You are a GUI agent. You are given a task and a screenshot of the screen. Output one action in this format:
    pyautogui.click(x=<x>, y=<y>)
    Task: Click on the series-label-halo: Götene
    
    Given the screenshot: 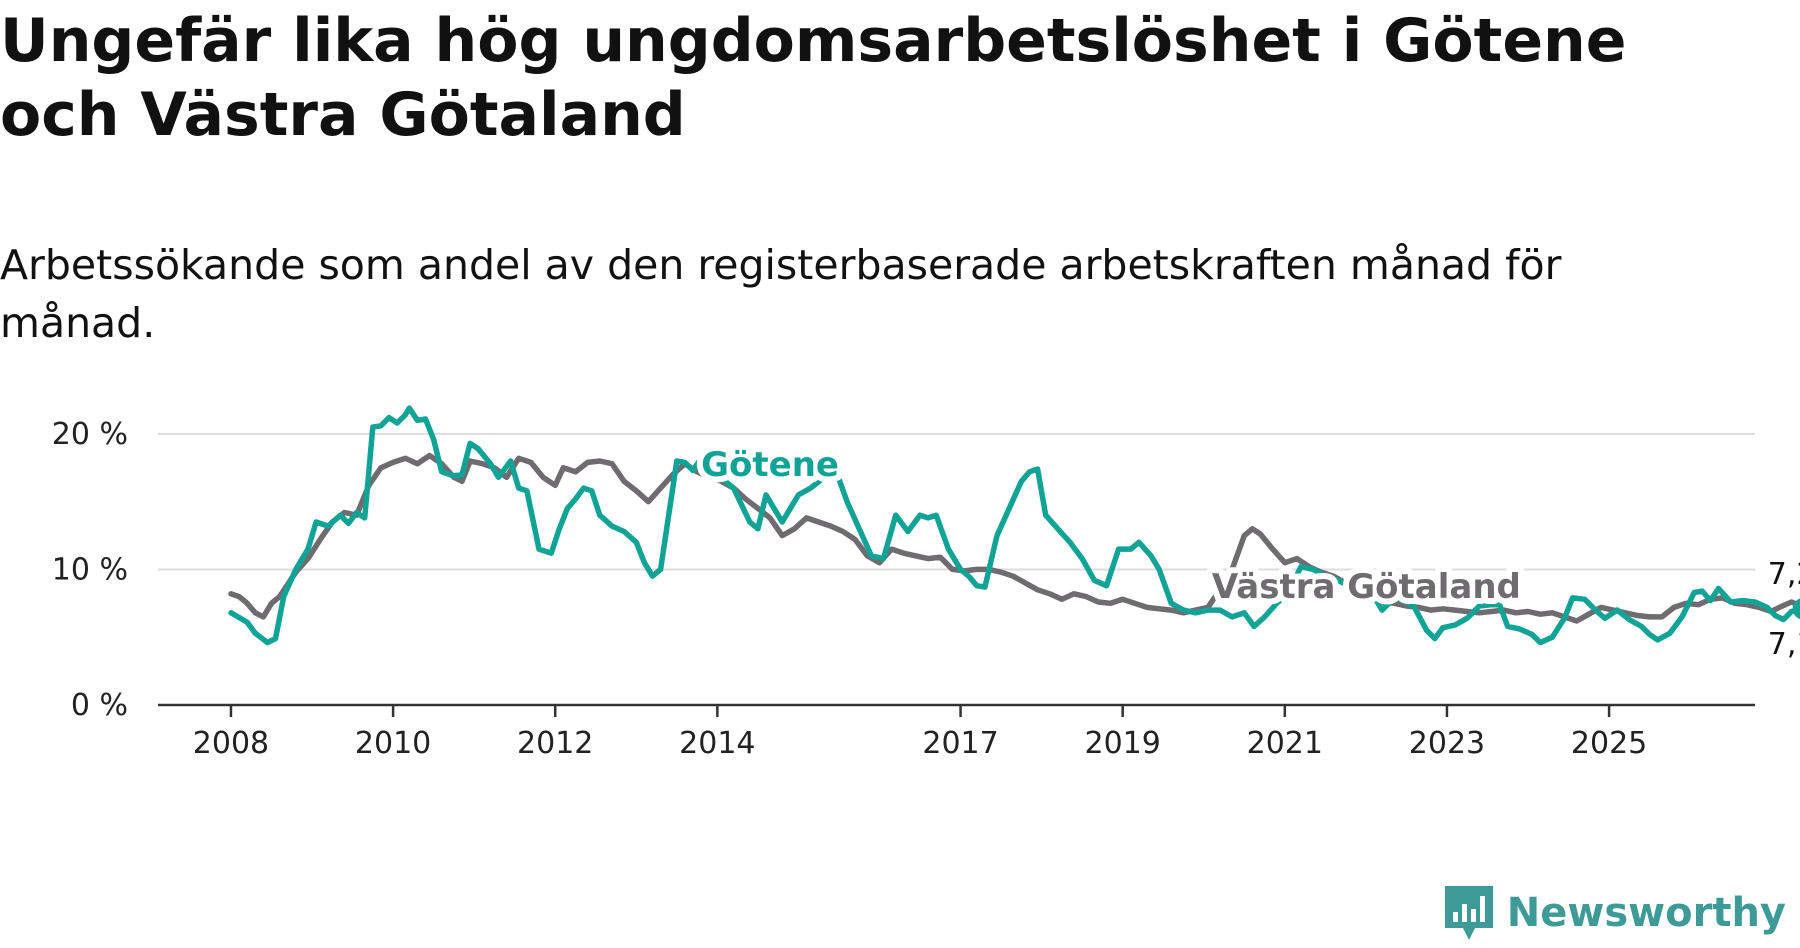 What is the action you would take?
    pyautogui.click(x=770, y=465)
    